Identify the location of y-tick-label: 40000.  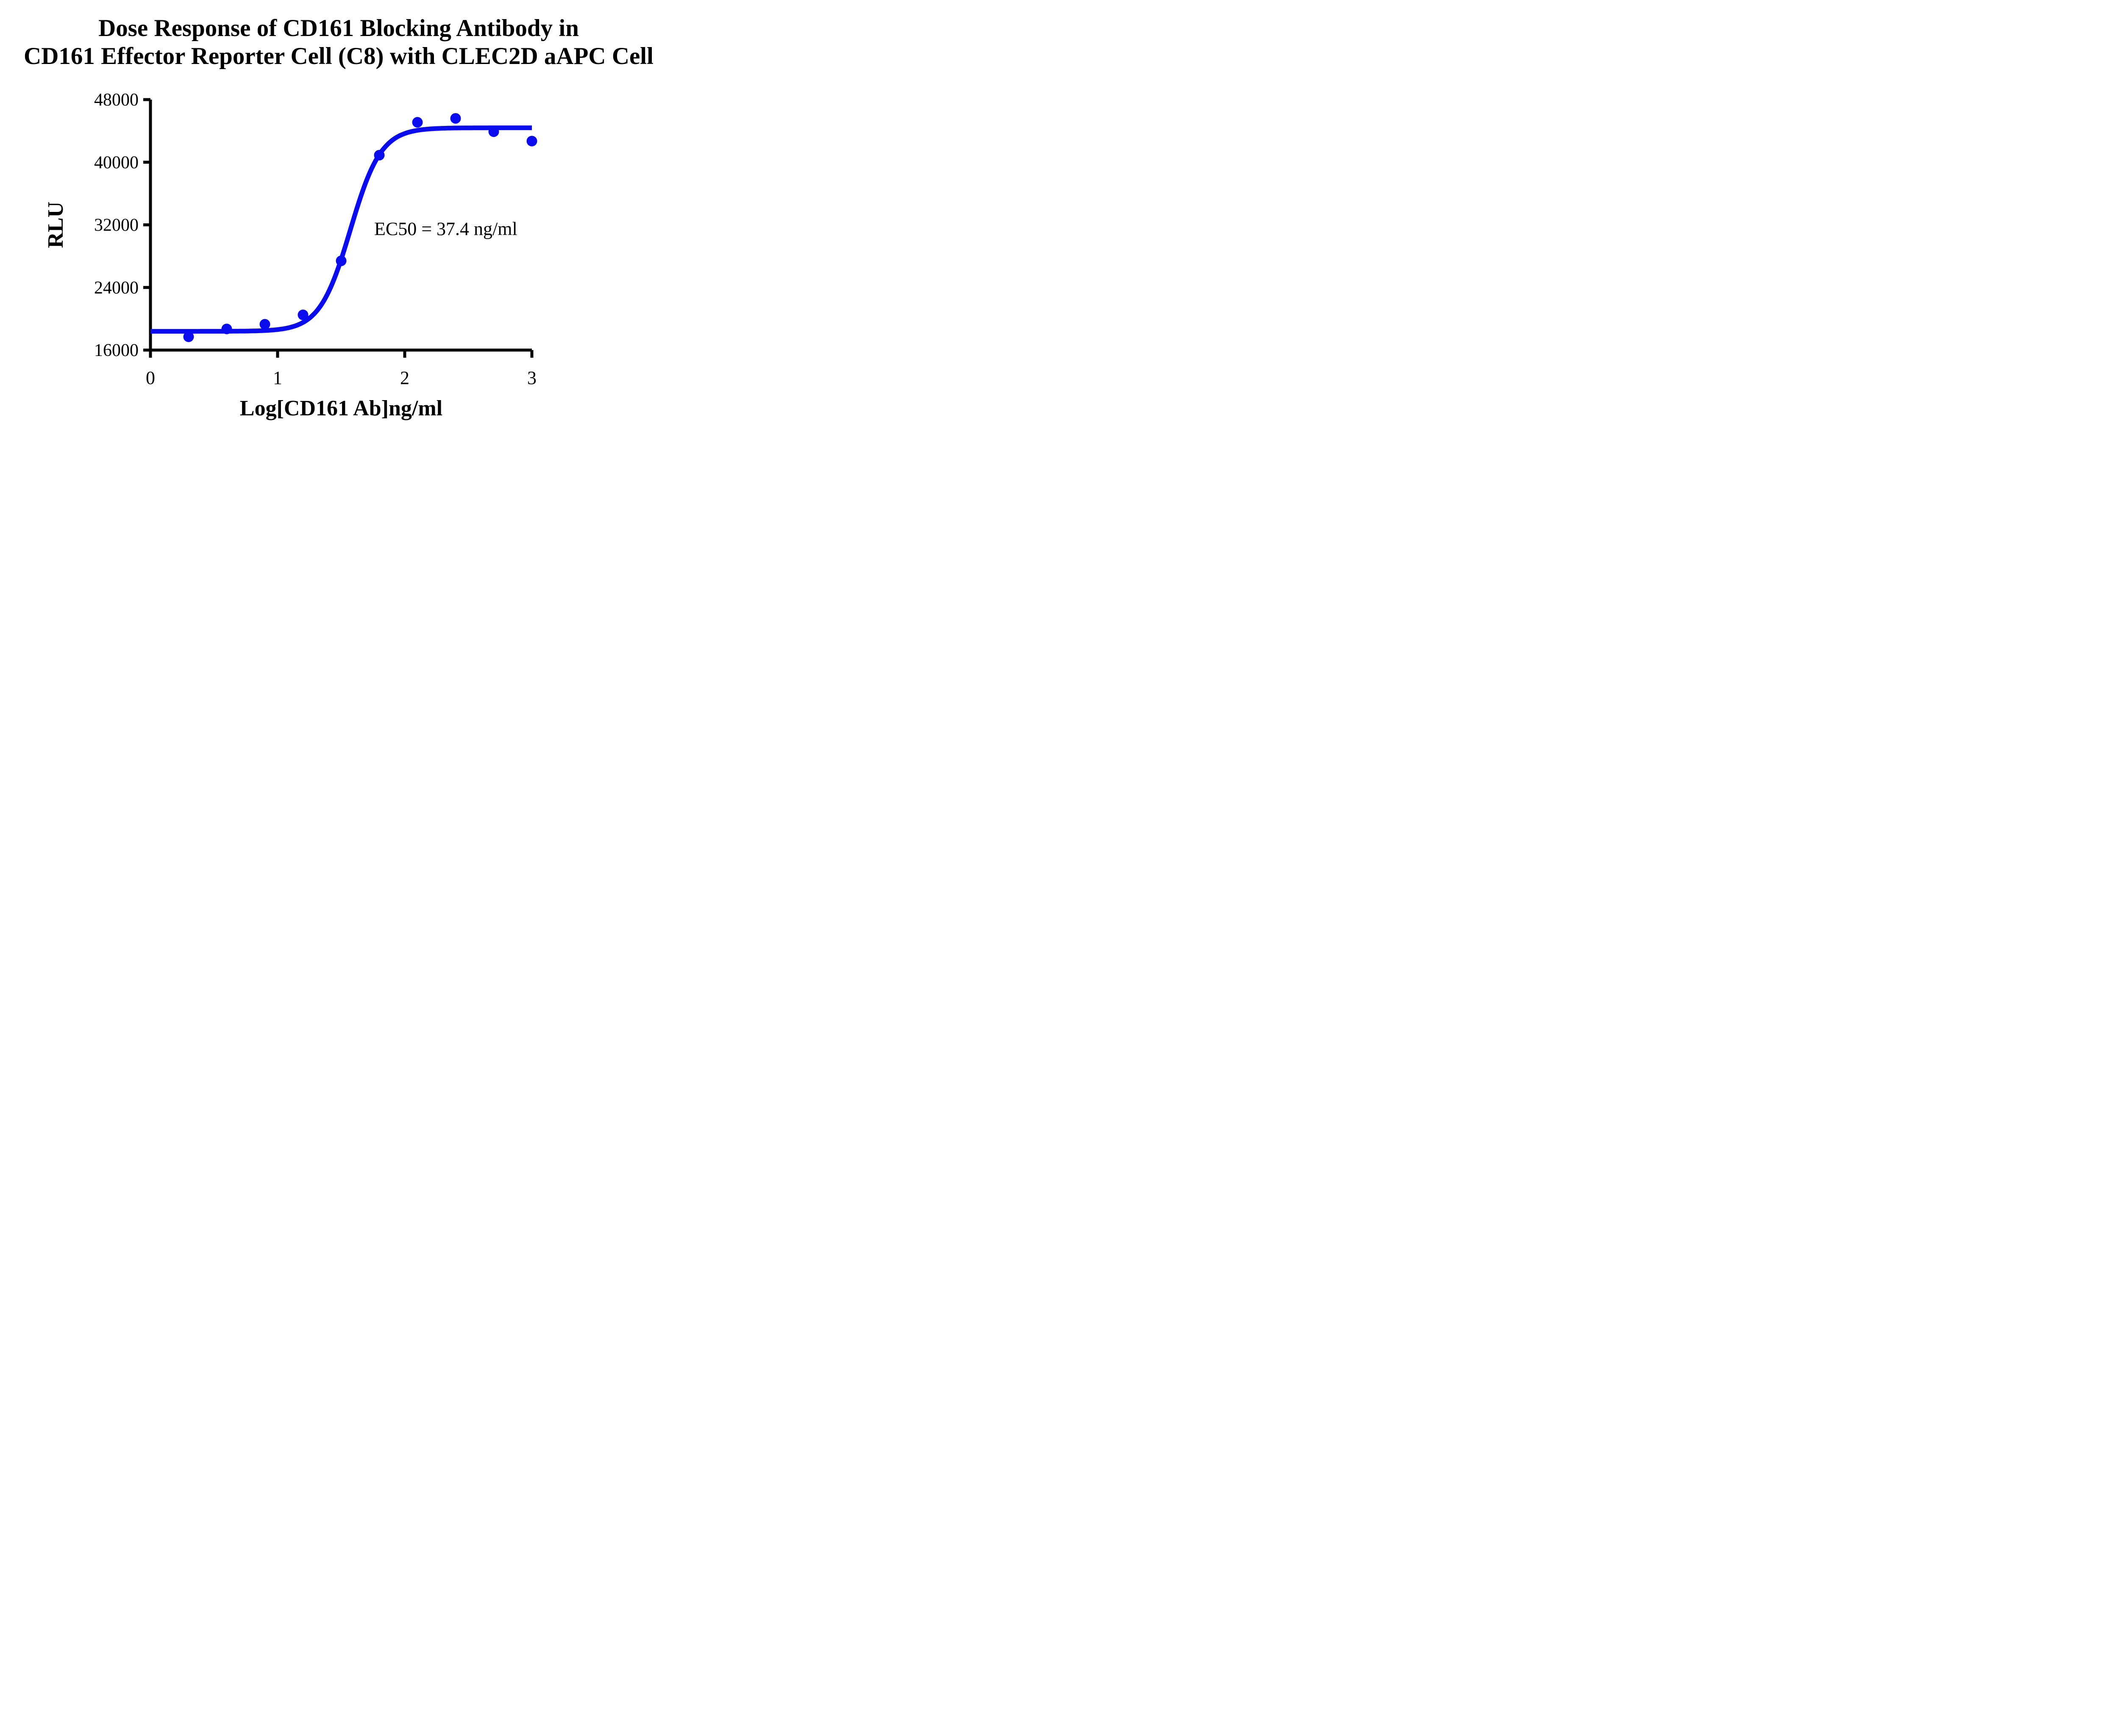
(117, 162).